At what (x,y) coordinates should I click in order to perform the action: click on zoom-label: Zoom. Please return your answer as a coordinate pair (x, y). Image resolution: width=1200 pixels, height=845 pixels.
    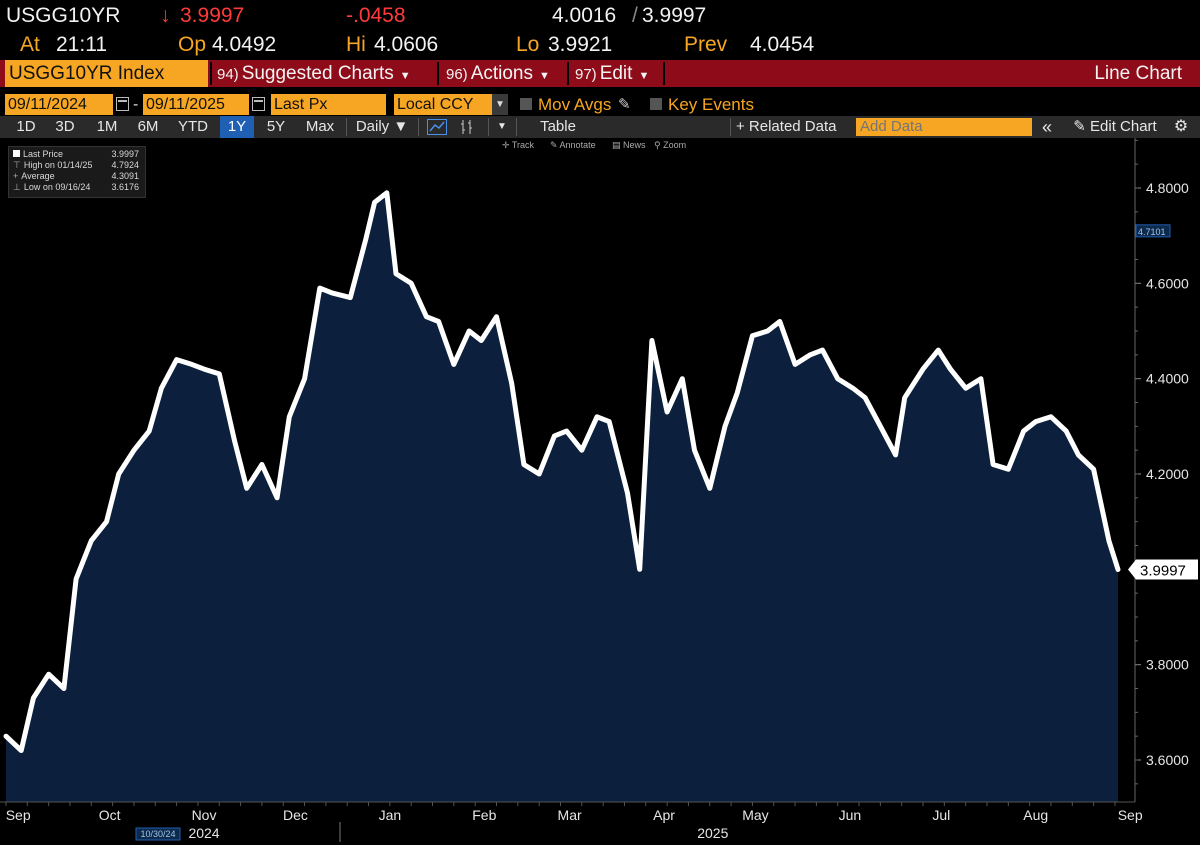
    Looking at the image, I should click on (675, 145).